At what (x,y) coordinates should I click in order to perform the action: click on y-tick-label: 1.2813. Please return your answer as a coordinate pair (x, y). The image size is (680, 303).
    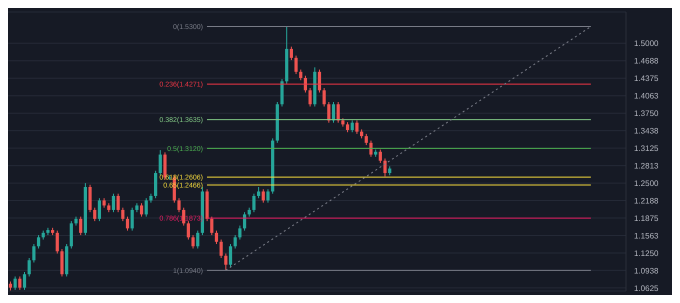
    Looking at the image, I should click on (647, 165).